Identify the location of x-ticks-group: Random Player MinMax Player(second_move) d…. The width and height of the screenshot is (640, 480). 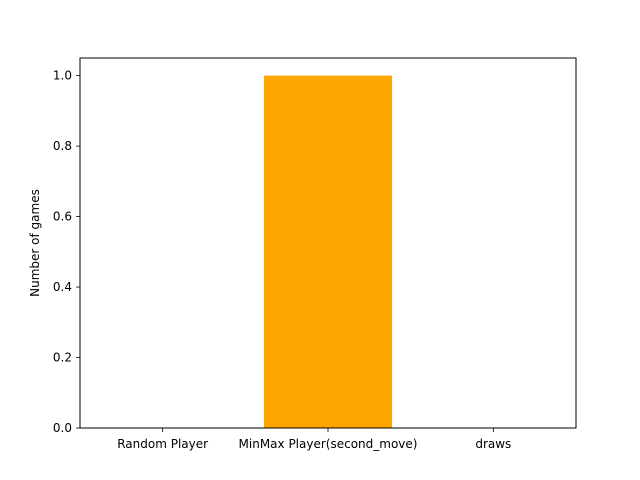
(314, 439).